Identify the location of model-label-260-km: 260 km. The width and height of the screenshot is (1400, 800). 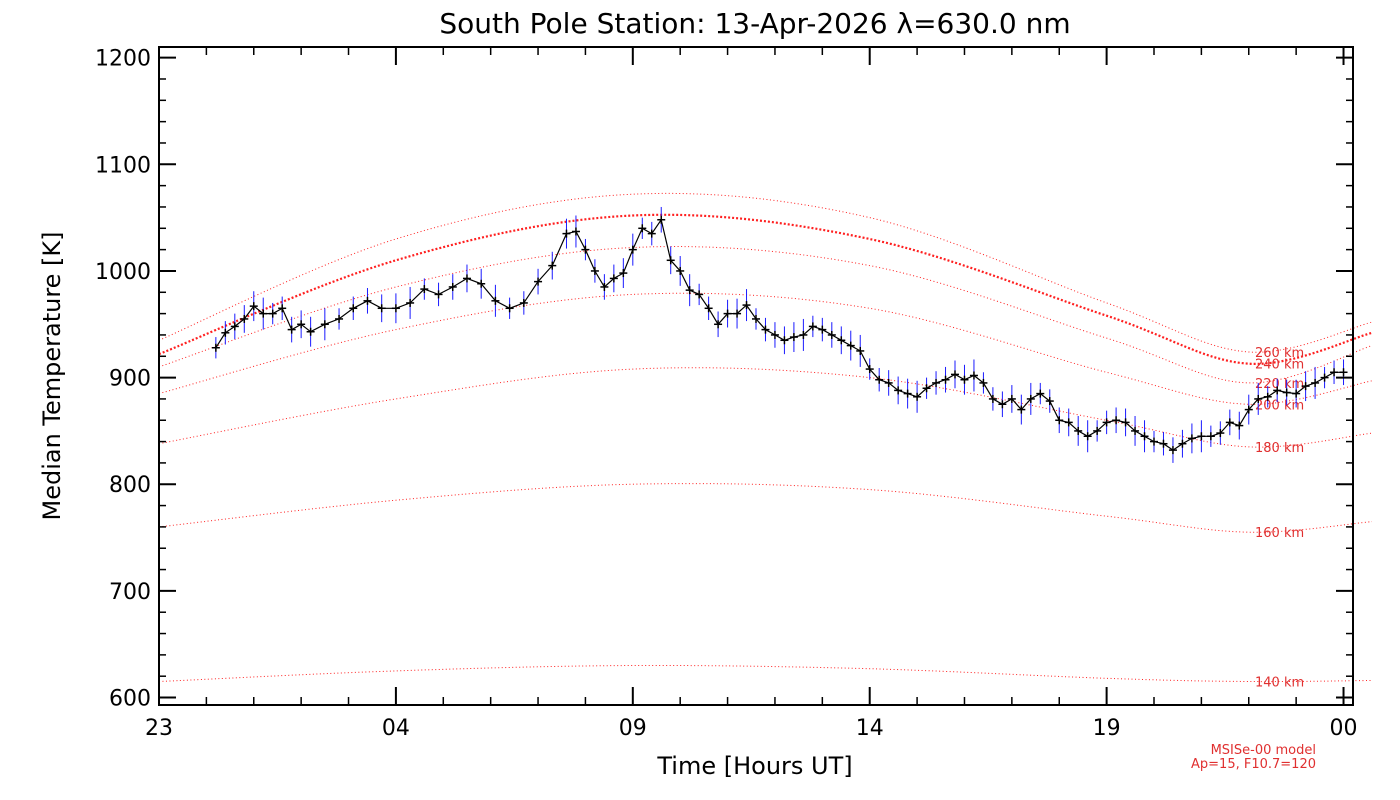
(1279, 353).